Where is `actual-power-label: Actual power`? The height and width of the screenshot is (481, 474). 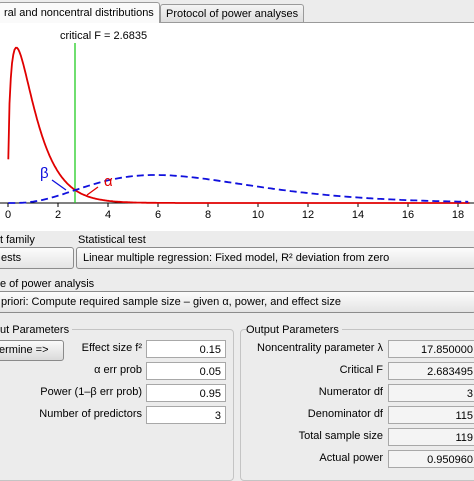
actual-power-label: Actual power is located at coordinates (351, 458).